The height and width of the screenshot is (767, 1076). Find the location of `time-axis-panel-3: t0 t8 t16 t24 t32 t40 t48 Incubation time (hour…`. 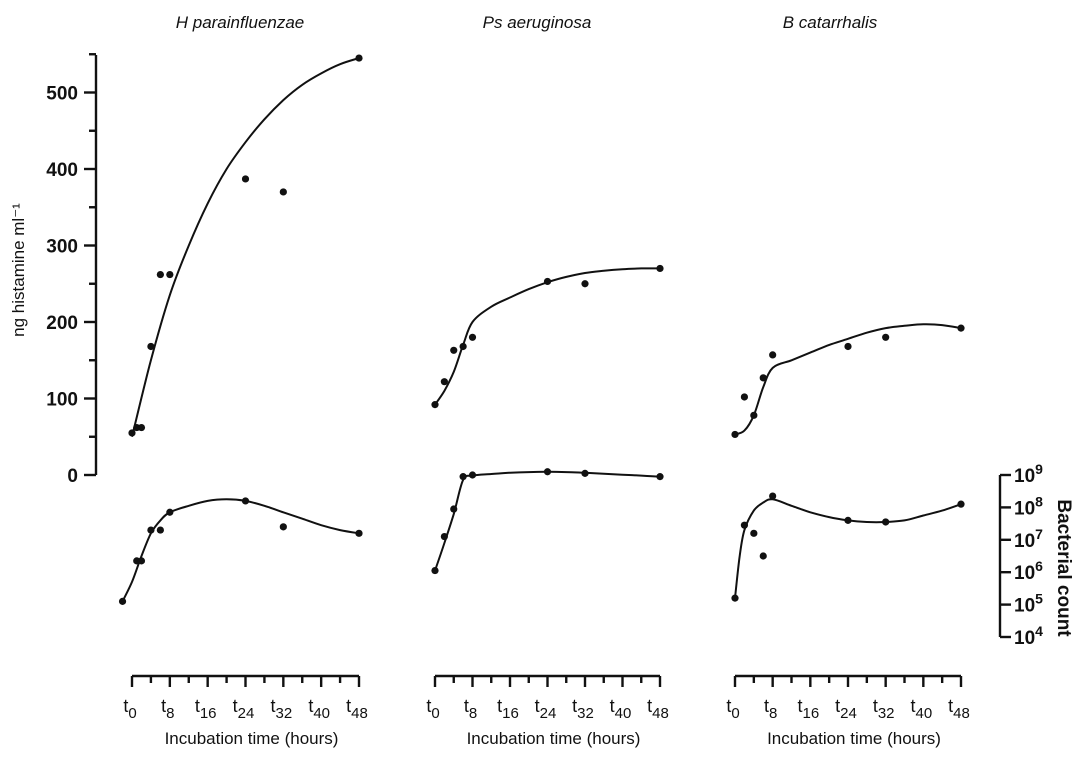

time-axis-panel-3: t0 t8 t16 t24 t32 t40 t48 Incubation time (hour… is located at coordinates (848, 711).